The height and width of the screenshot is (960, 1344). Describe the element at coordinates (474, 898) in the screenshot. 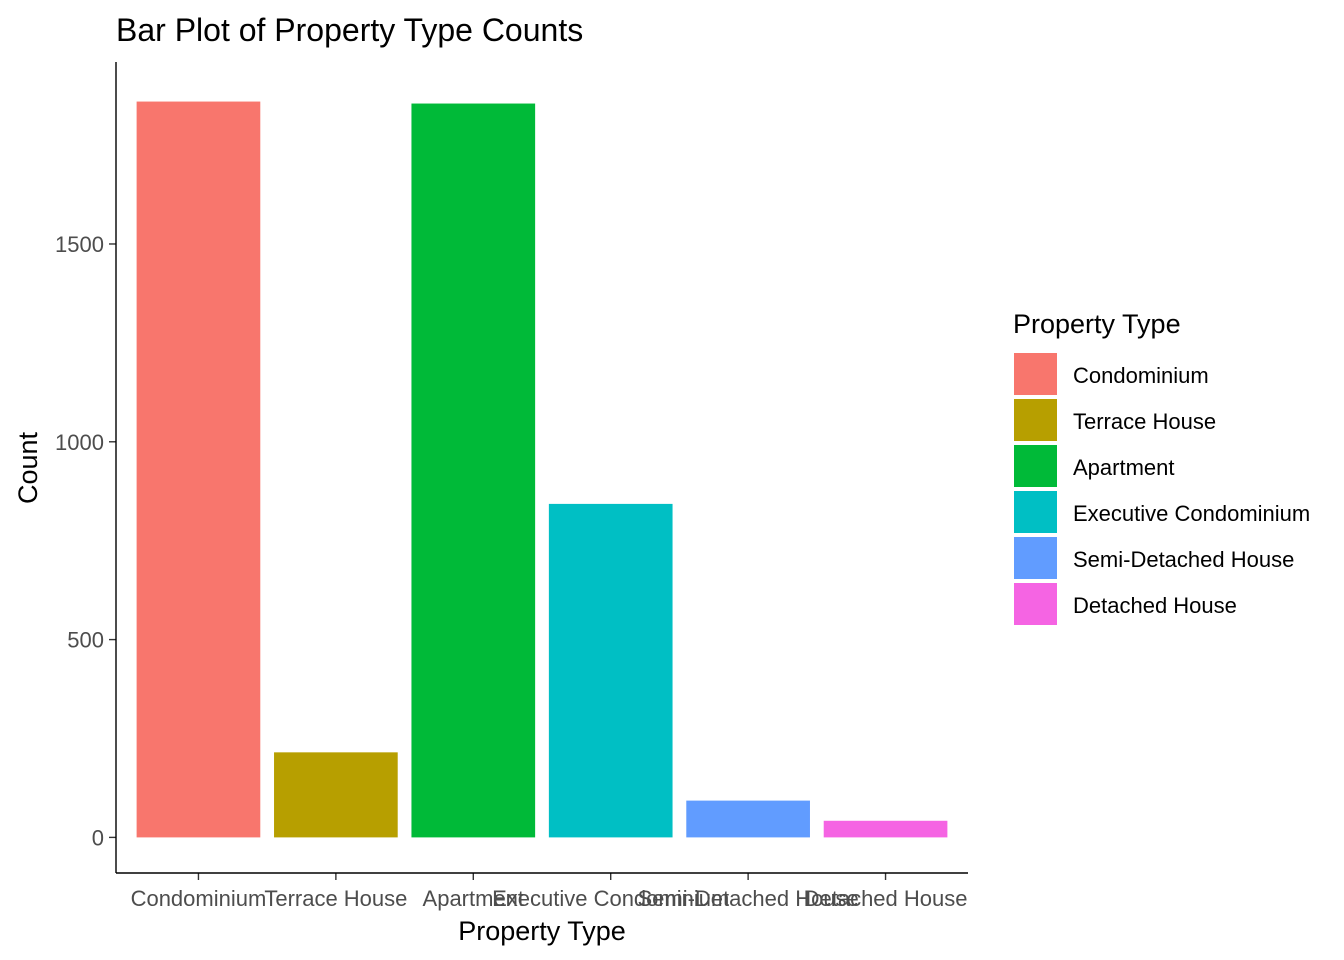

I see `x-tick-label: Apartment` at that location.